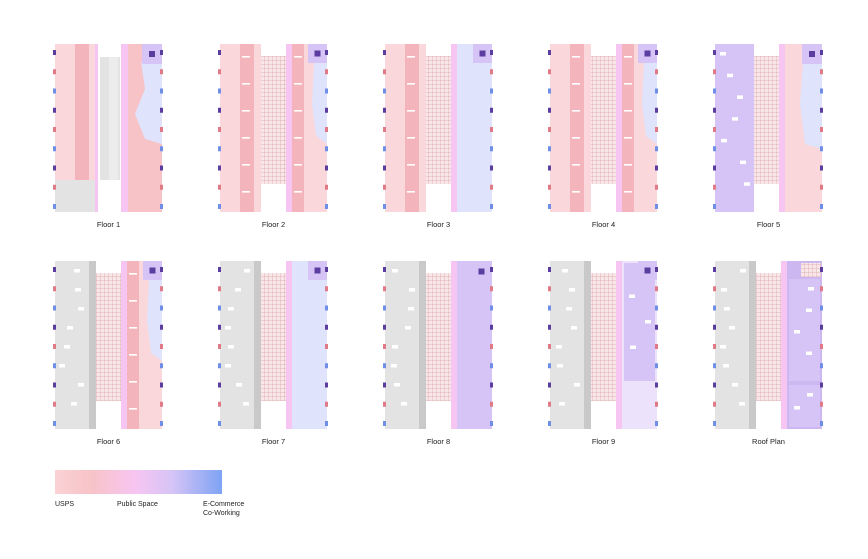  What do you see at coordinates (137, 504) in the screenshot?
I see `legend-public-space-label: Public Space` at bounding box center [137, 504].